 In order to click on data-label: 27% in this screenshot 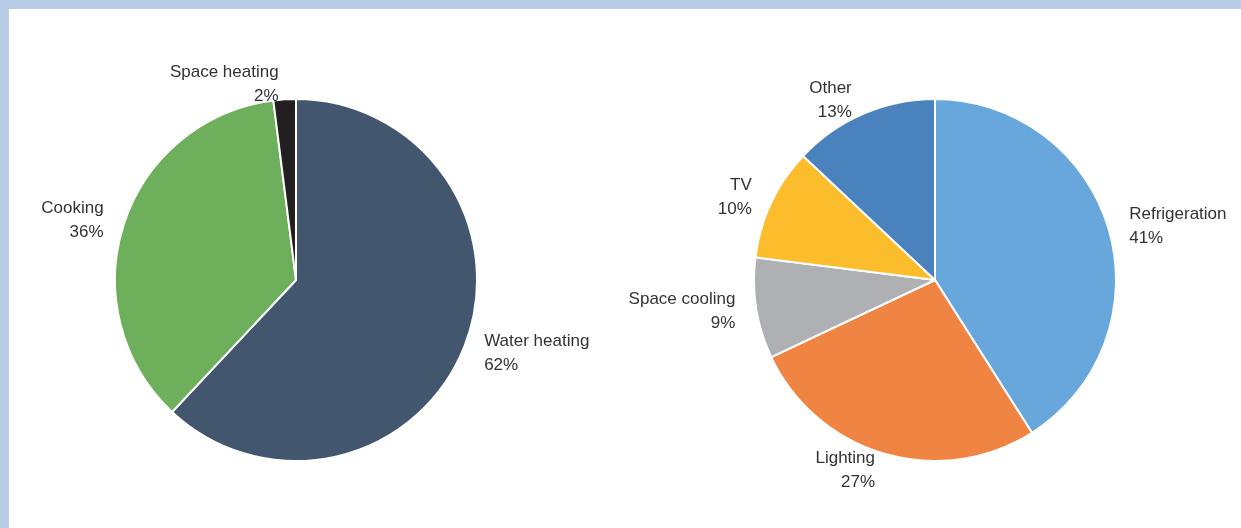, I will do `click(858, 481)`.